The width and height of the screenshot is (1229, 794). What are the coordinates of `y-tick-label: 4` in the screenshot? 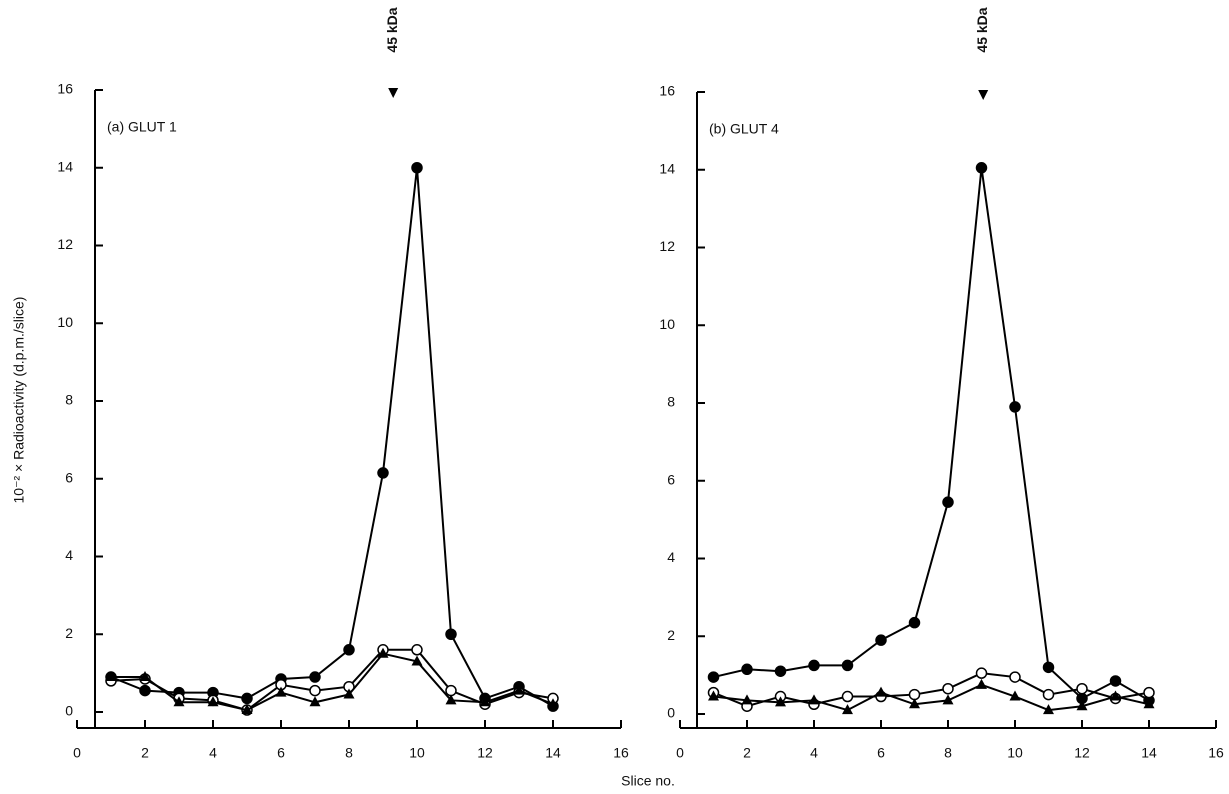 It's located at (671, 557).